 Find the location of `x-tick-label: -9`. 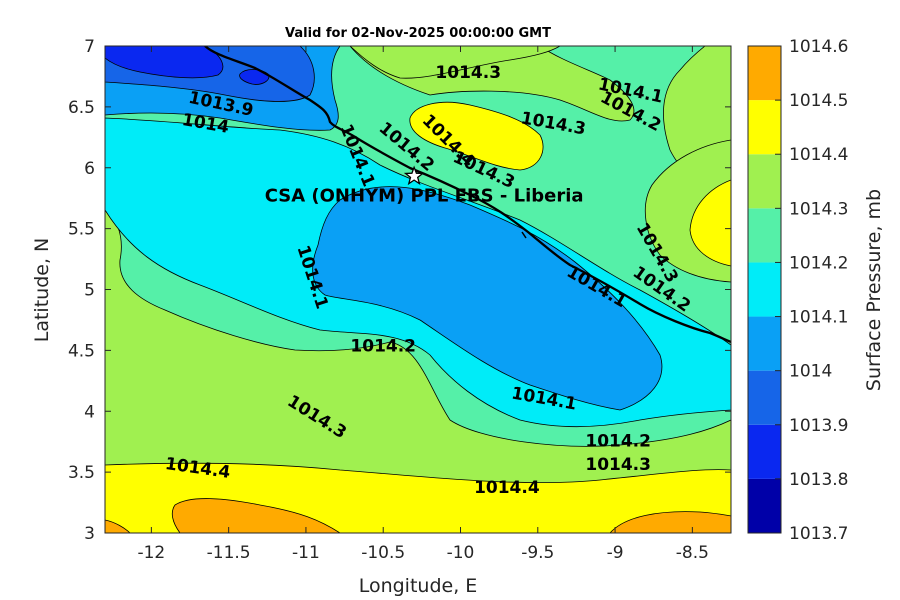

x-tick-label: -9 is located at coordinates (615, 553).